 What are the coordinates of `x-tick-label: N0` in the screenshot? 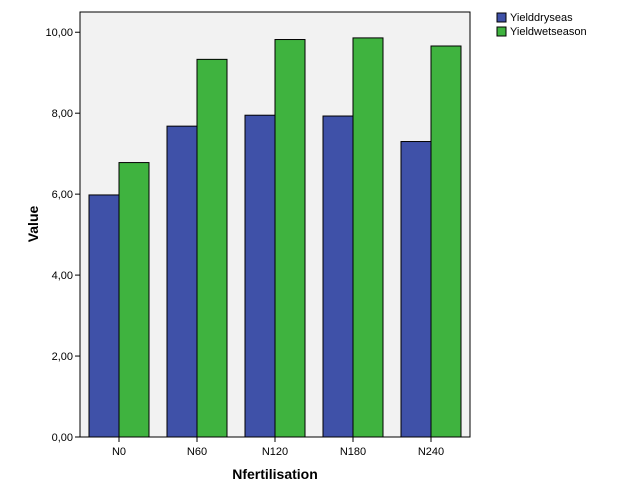 It's located at (119, 452).